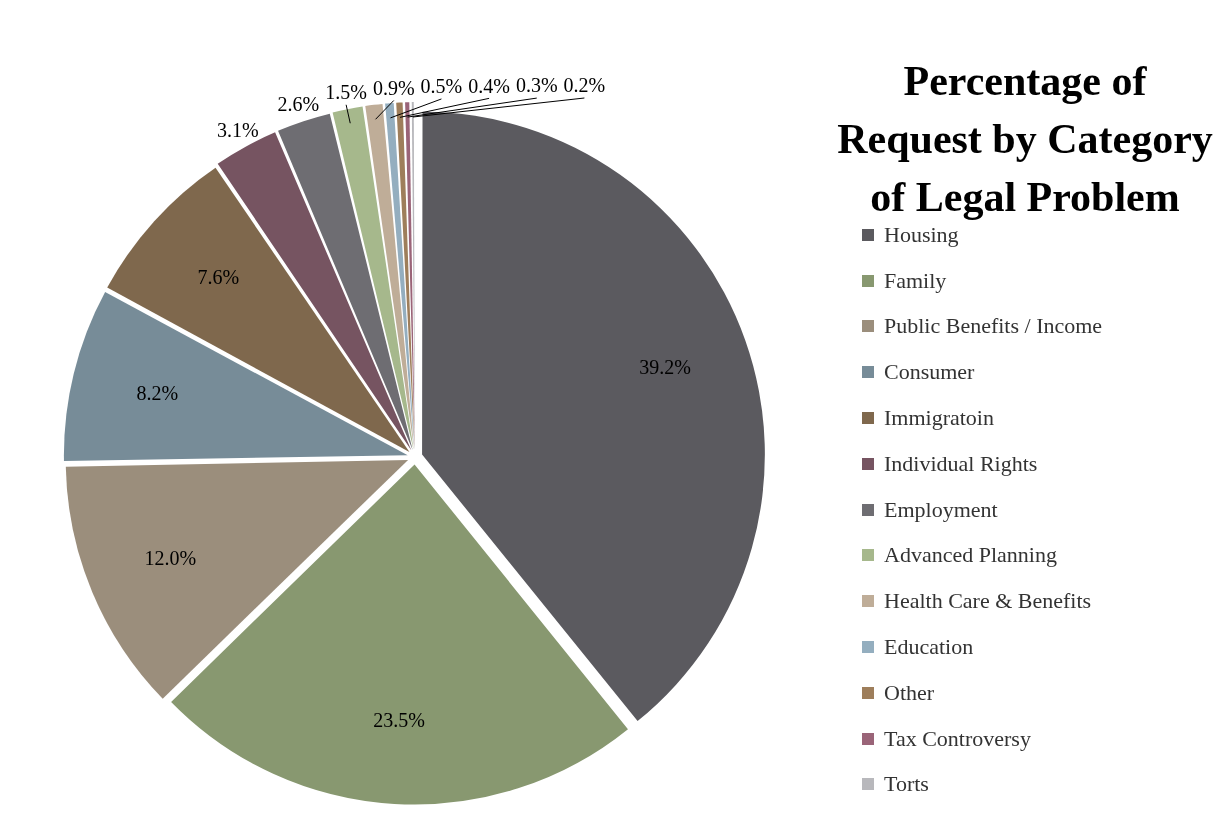 The width and height of the screenshot is (1220, 834). What do you see at coordinates (957, 738) in the screenshot?
I see `legend-label: Tax Controversy` at bounding box center [957, 738].